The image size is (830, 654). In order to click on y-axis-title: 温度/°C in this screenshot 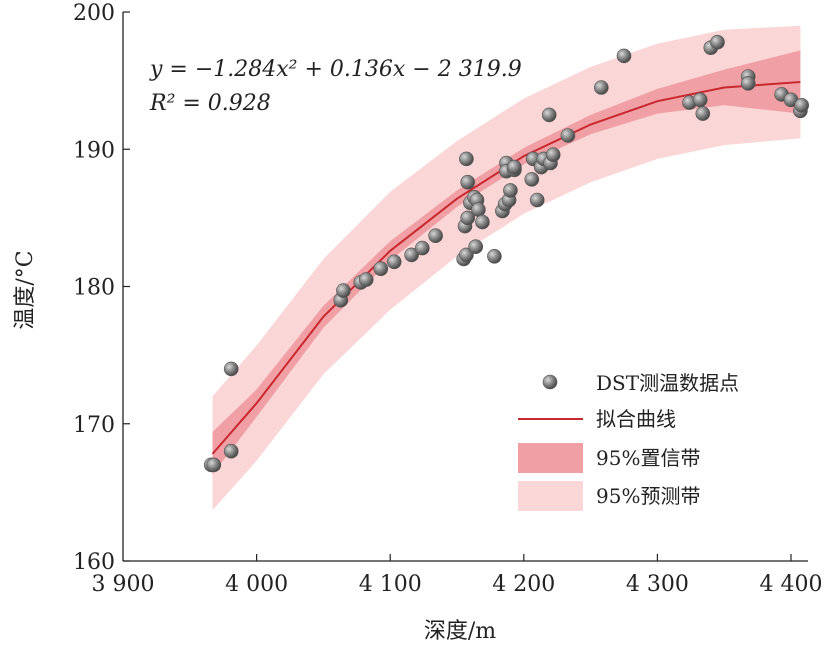, I will do `click(25, 289)`.